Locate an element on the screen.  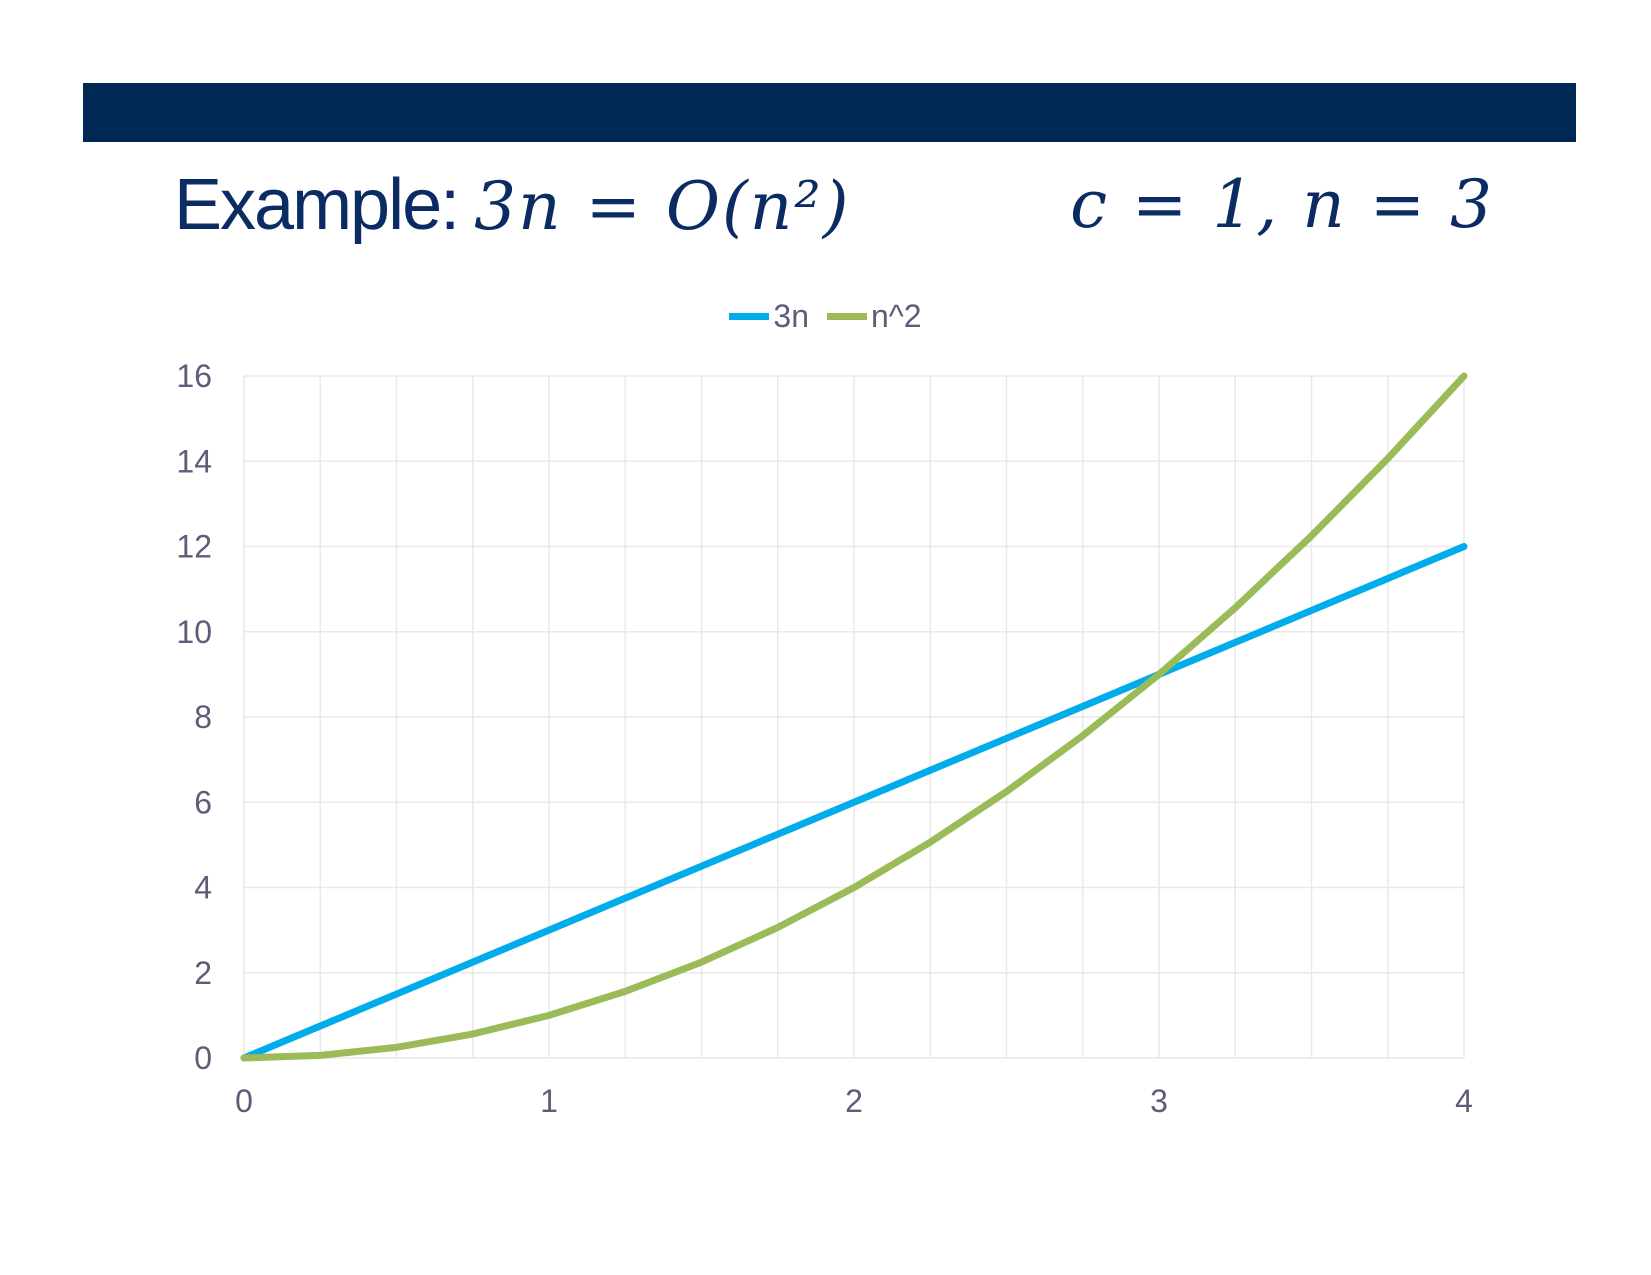
y-tick-label: 16 is located at coordinates (194, 376).